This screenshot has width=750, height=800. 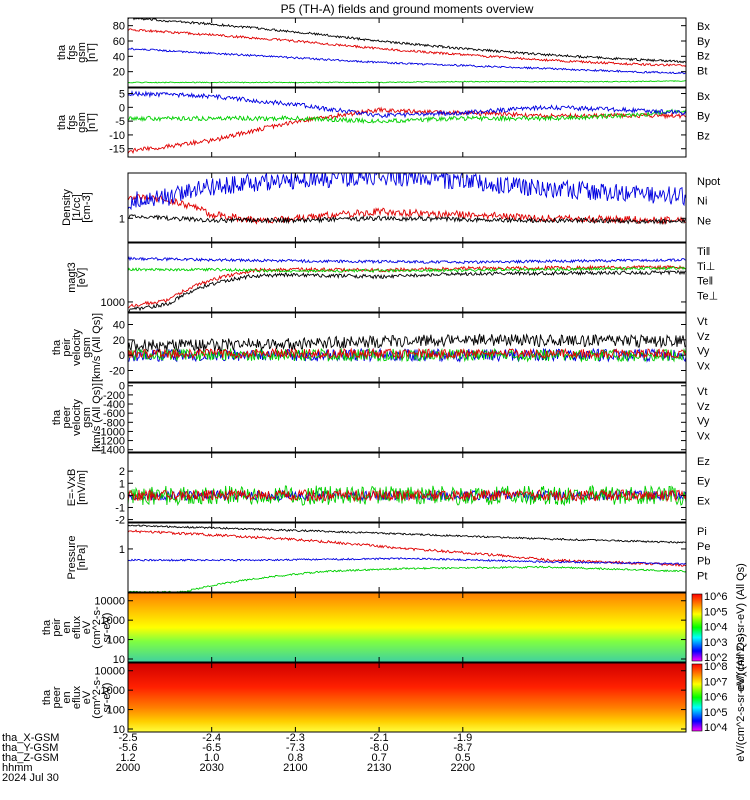 What do you see at coordinates (407, 627) in the screenshot?
I see `spectrogram-peir_eflux` at bounding box center [407, 627].